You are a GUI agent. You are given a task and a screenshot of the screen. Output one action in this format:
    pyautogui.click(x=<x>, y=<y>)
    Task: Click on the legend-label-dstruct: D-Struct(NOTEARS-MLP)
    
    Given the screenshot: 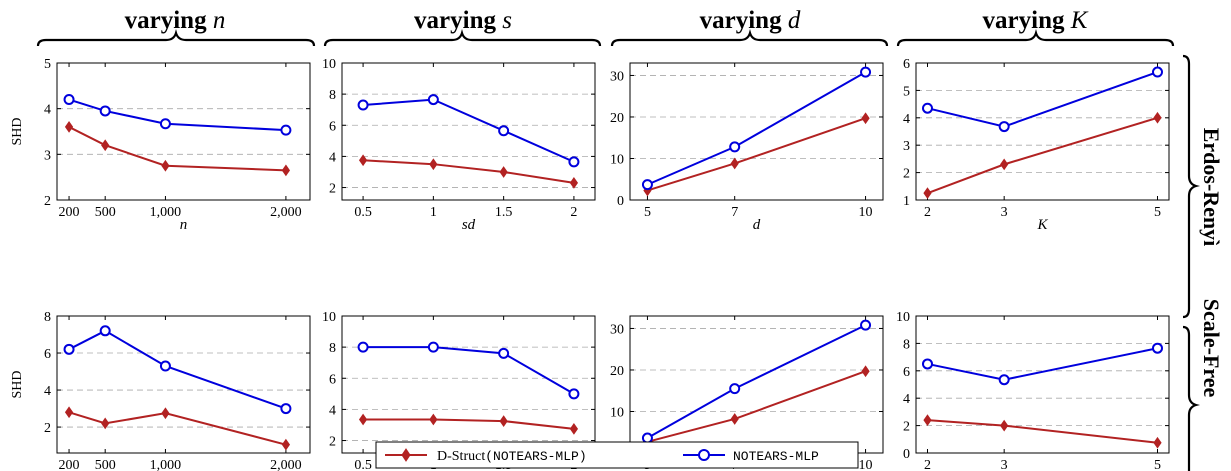 What is the action you would take?
    pyautogui.click(x=512, y=456)
    